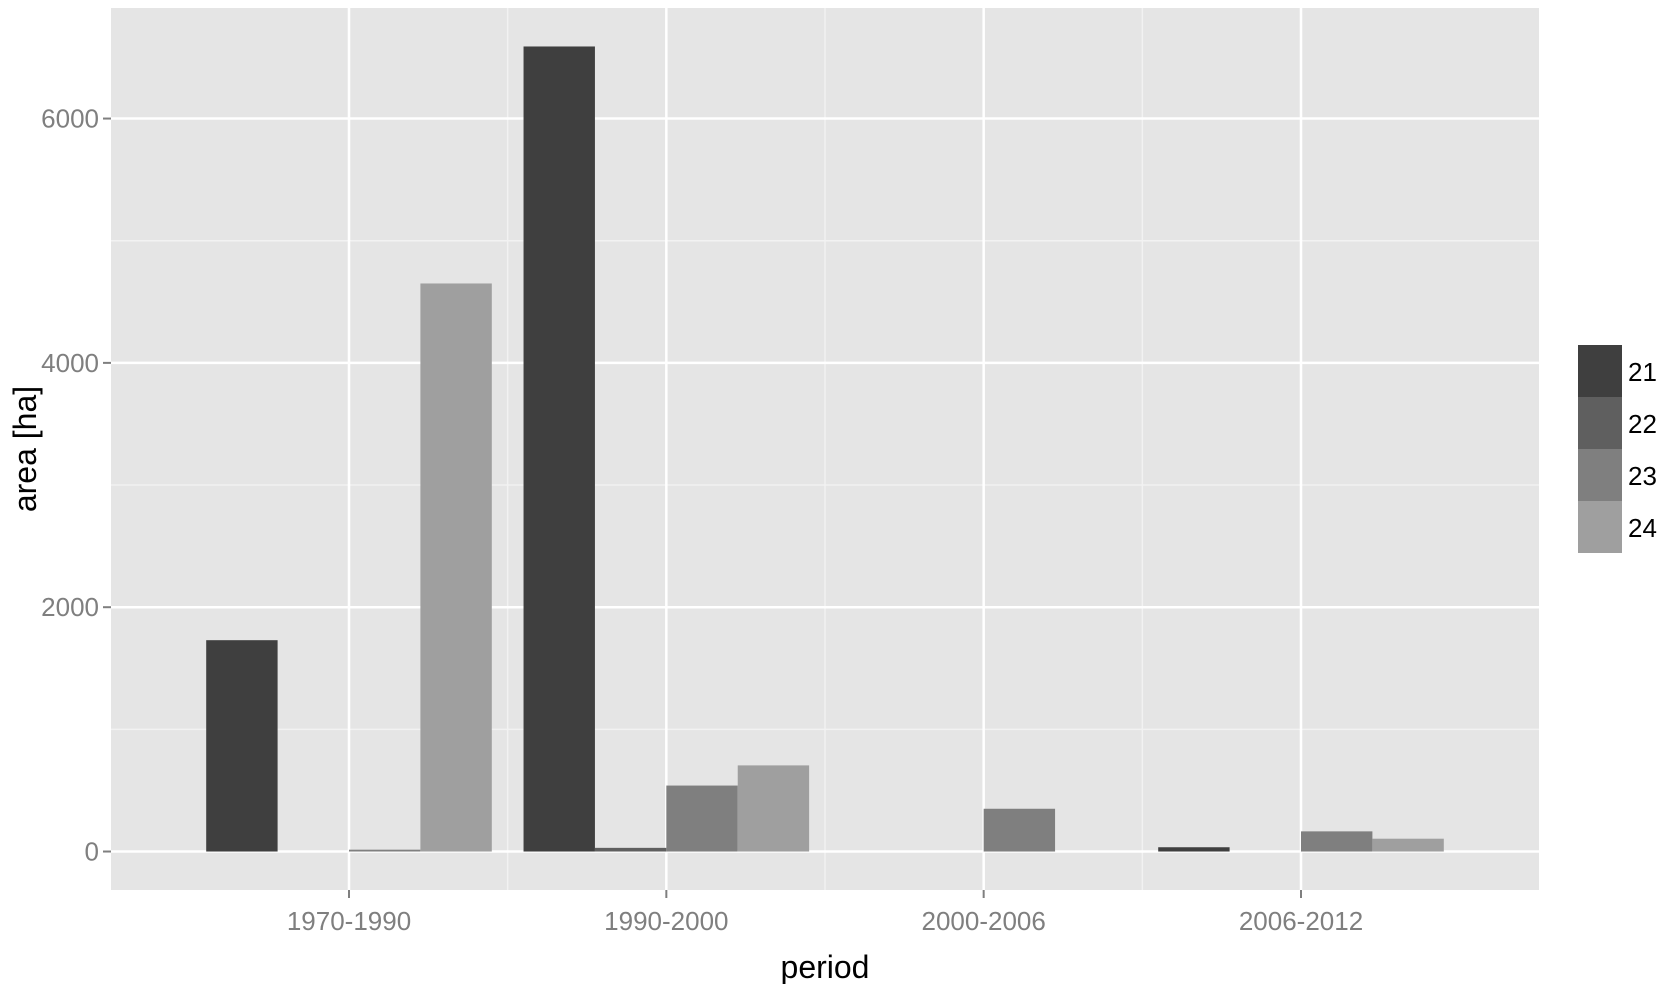 The width and height of the screenshot is (1663, 984). I want to click on bar-21-1990-2000, so click(559, 449).